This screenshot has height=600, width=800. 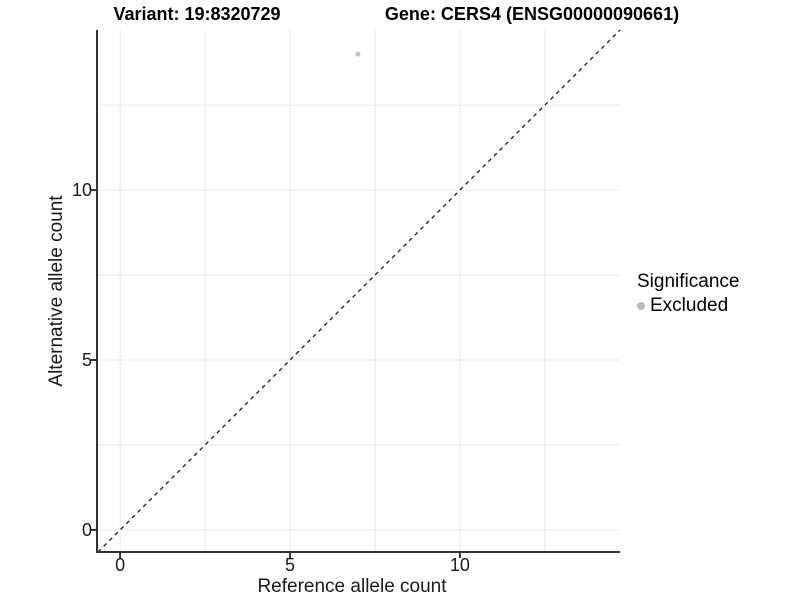 I want to click on legend-items: Excluded, so click(x=688, y=306).